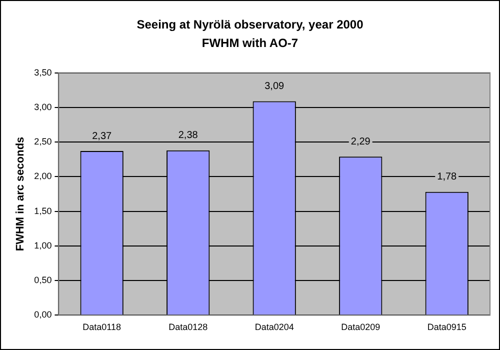  I want to click on x-tick-label: Data0209, so click(360, 327).